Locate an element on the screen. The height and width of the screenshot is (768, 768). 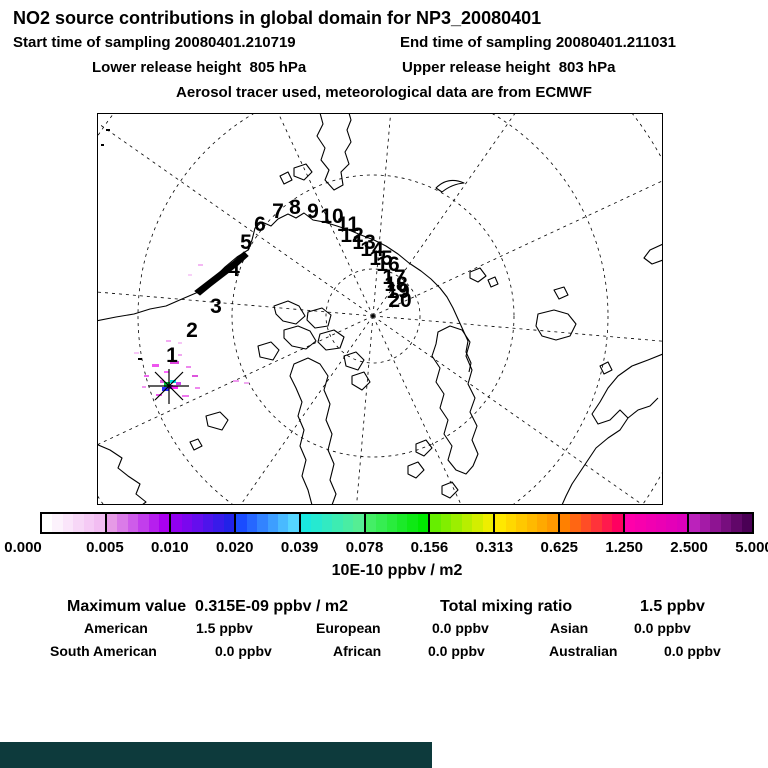
region-value: 1.5 ppbv is located at coordinates (224, 628).